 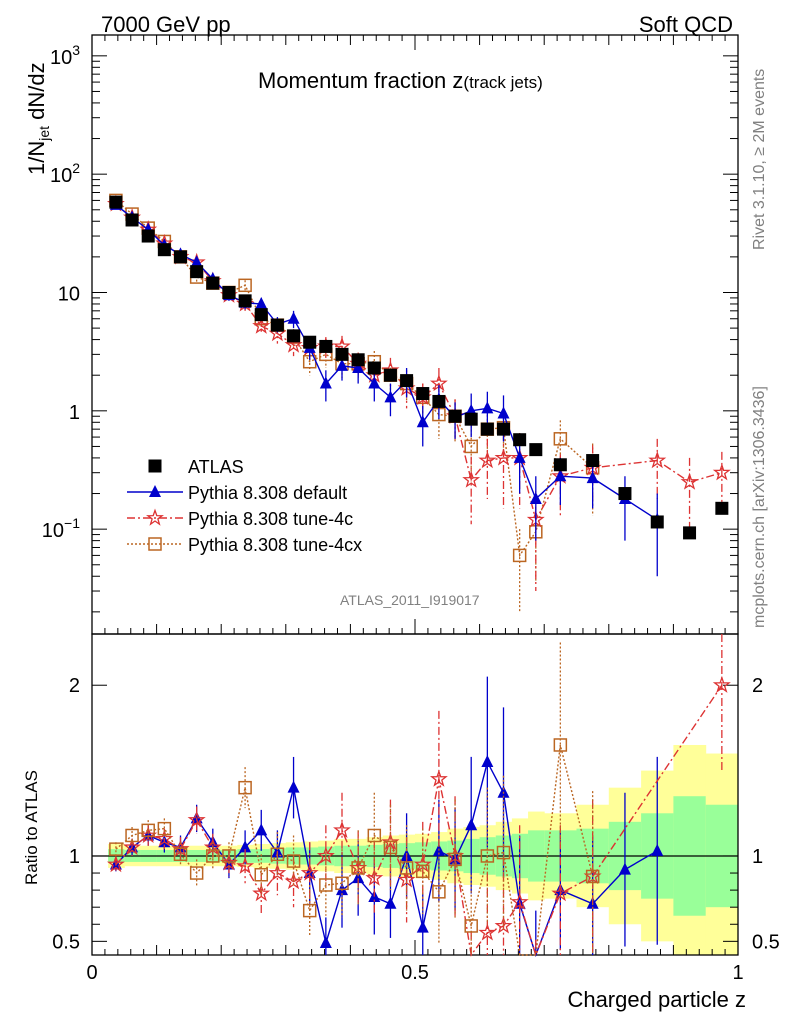 What do you see at coordinates (686, 24) in the screenshot?
I see `header-right: Soft QCD` at bounding box center [686, 24].